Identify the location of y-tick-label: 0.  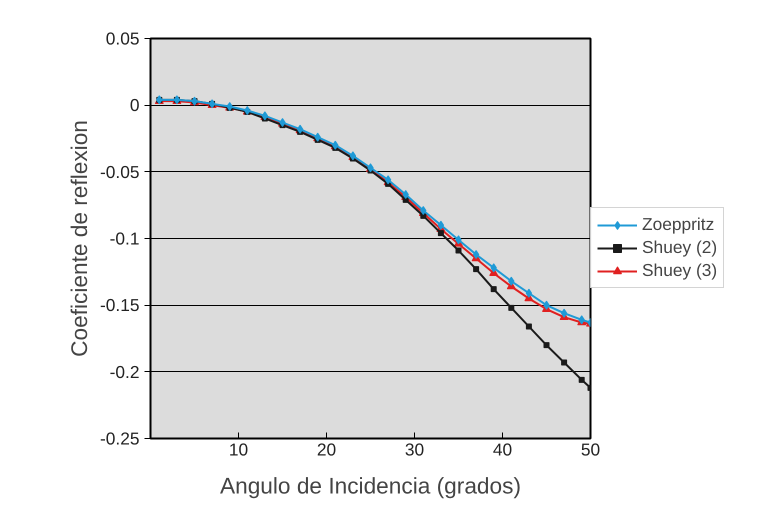
(135, 105).